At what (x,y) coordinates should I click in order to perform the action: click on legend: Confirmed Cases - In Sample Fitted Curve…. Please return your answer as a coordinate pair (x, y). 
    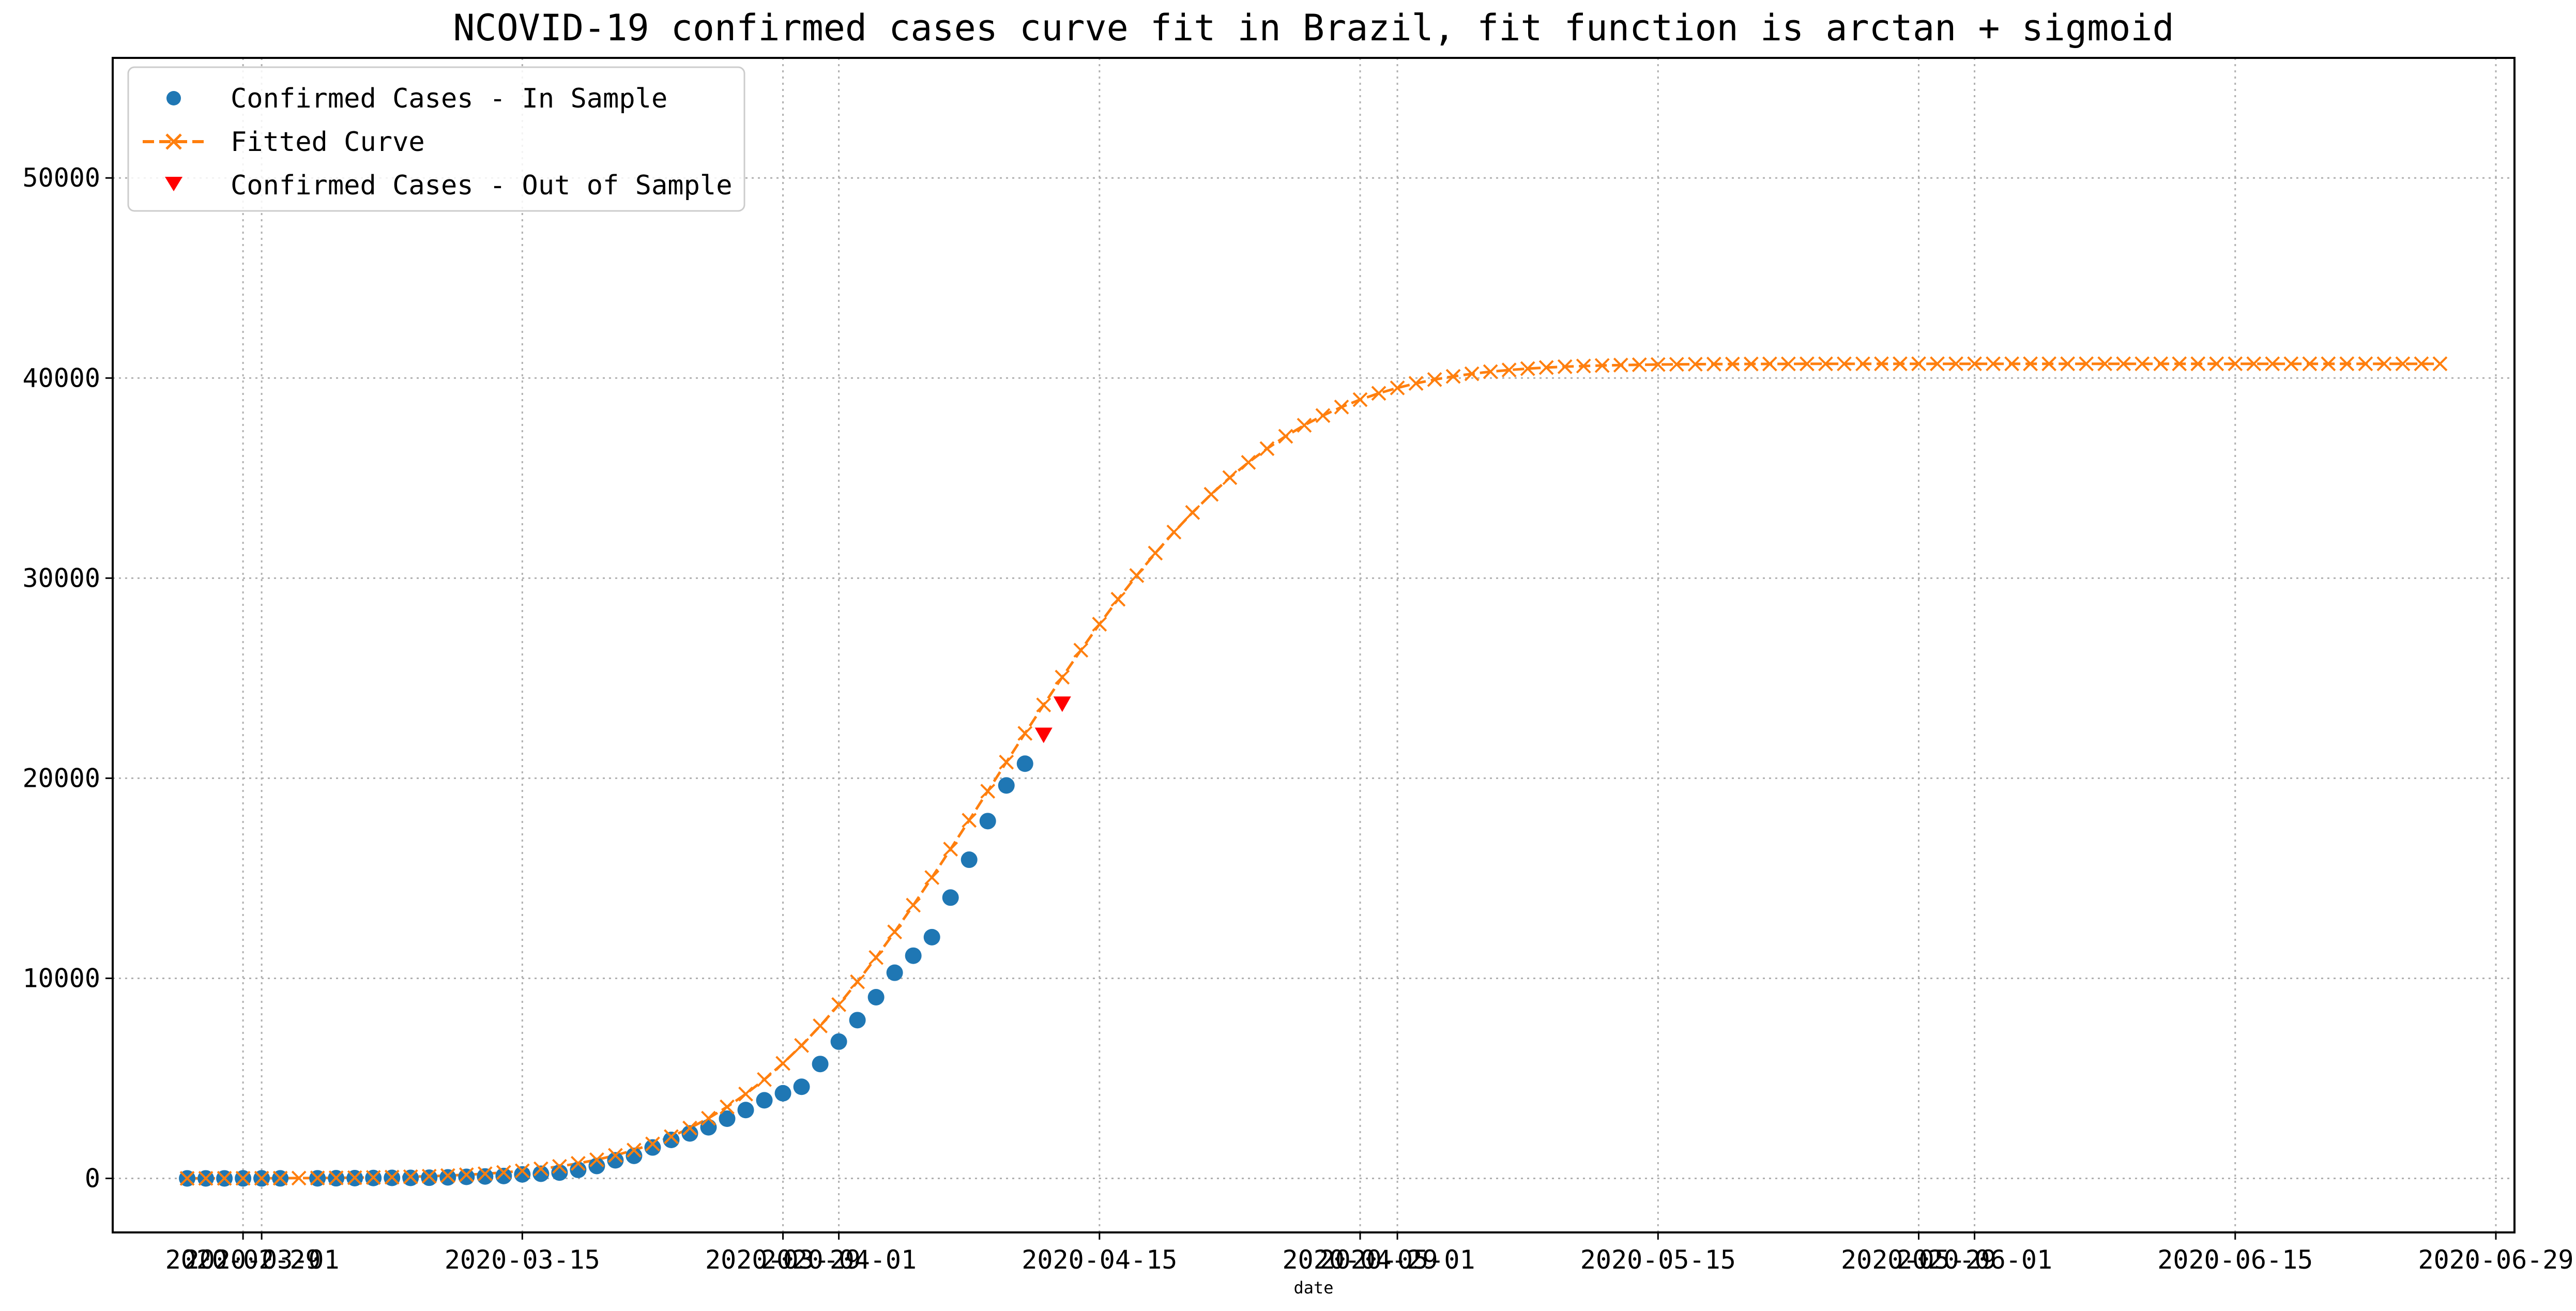
    Looking at the image, I should click on (436, 139).